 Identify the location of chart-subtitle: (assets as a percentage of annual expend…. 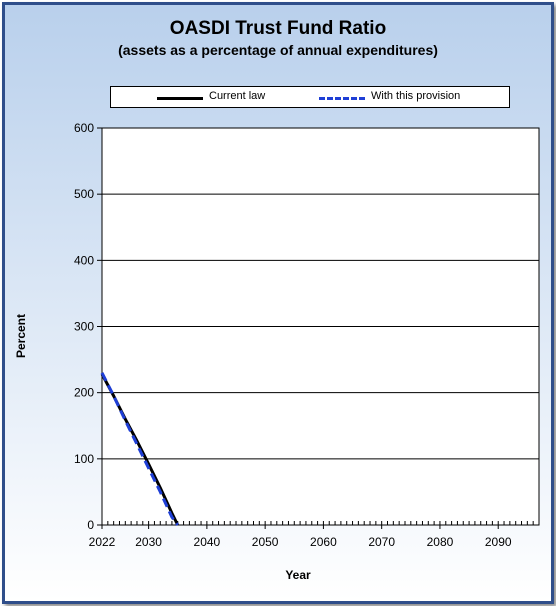
(278, 50).